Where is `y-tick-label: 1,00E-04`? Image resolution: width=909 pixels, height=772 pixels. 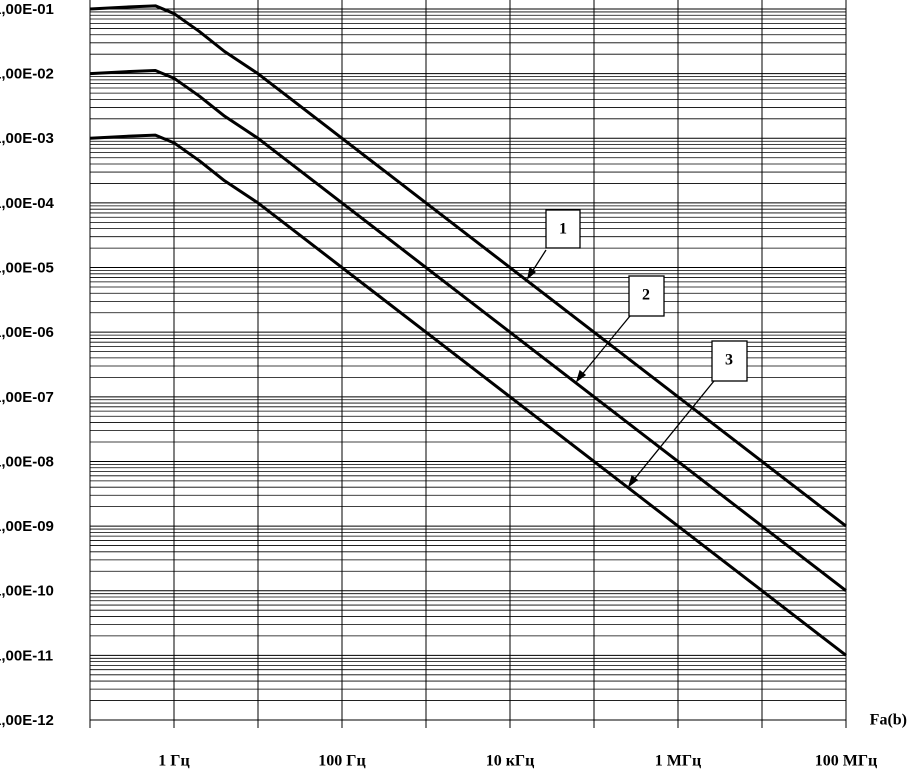
y-tick-label: 1,00E-04 is located at coordinates (27, 203).